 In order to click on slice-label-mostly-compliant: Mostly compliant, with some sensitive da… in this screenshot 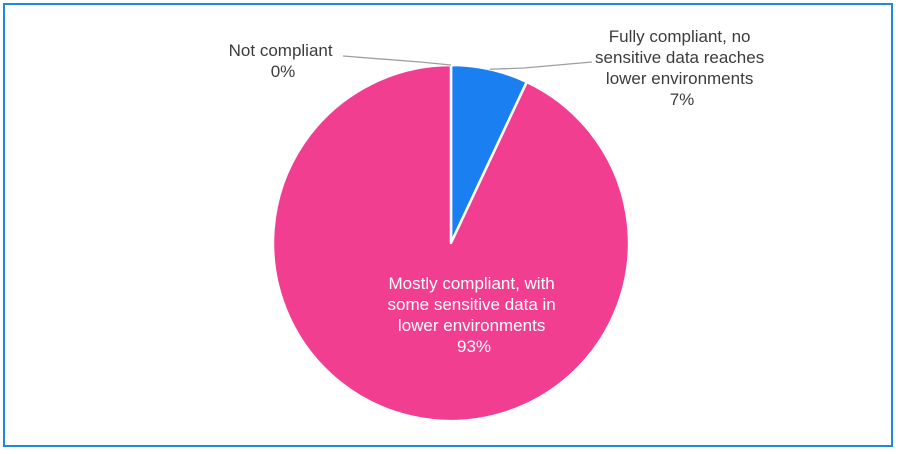, I will do `click(474, 315)`.